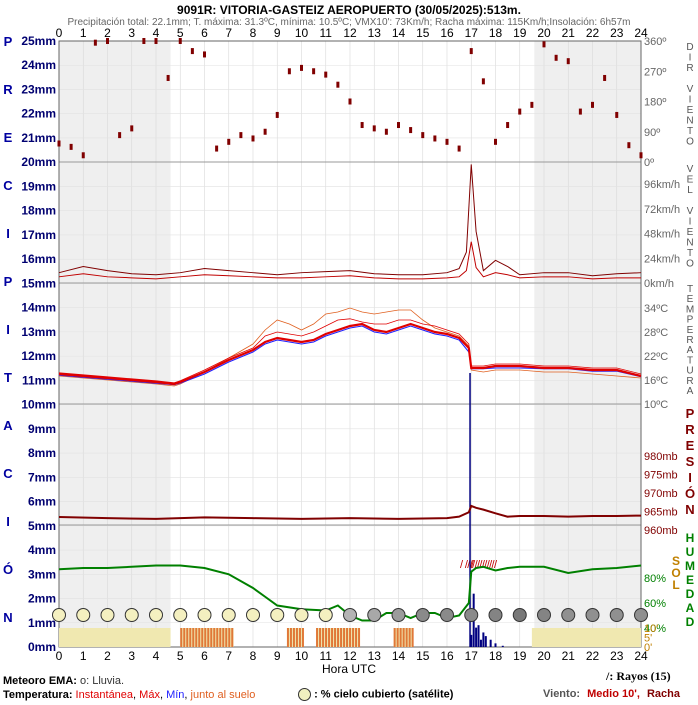 The width and height of the screenshot is (698, 705). Describe the element at coordinates (655, 629) in the screenshot. I see `right-tick-label: 40%` at that location.